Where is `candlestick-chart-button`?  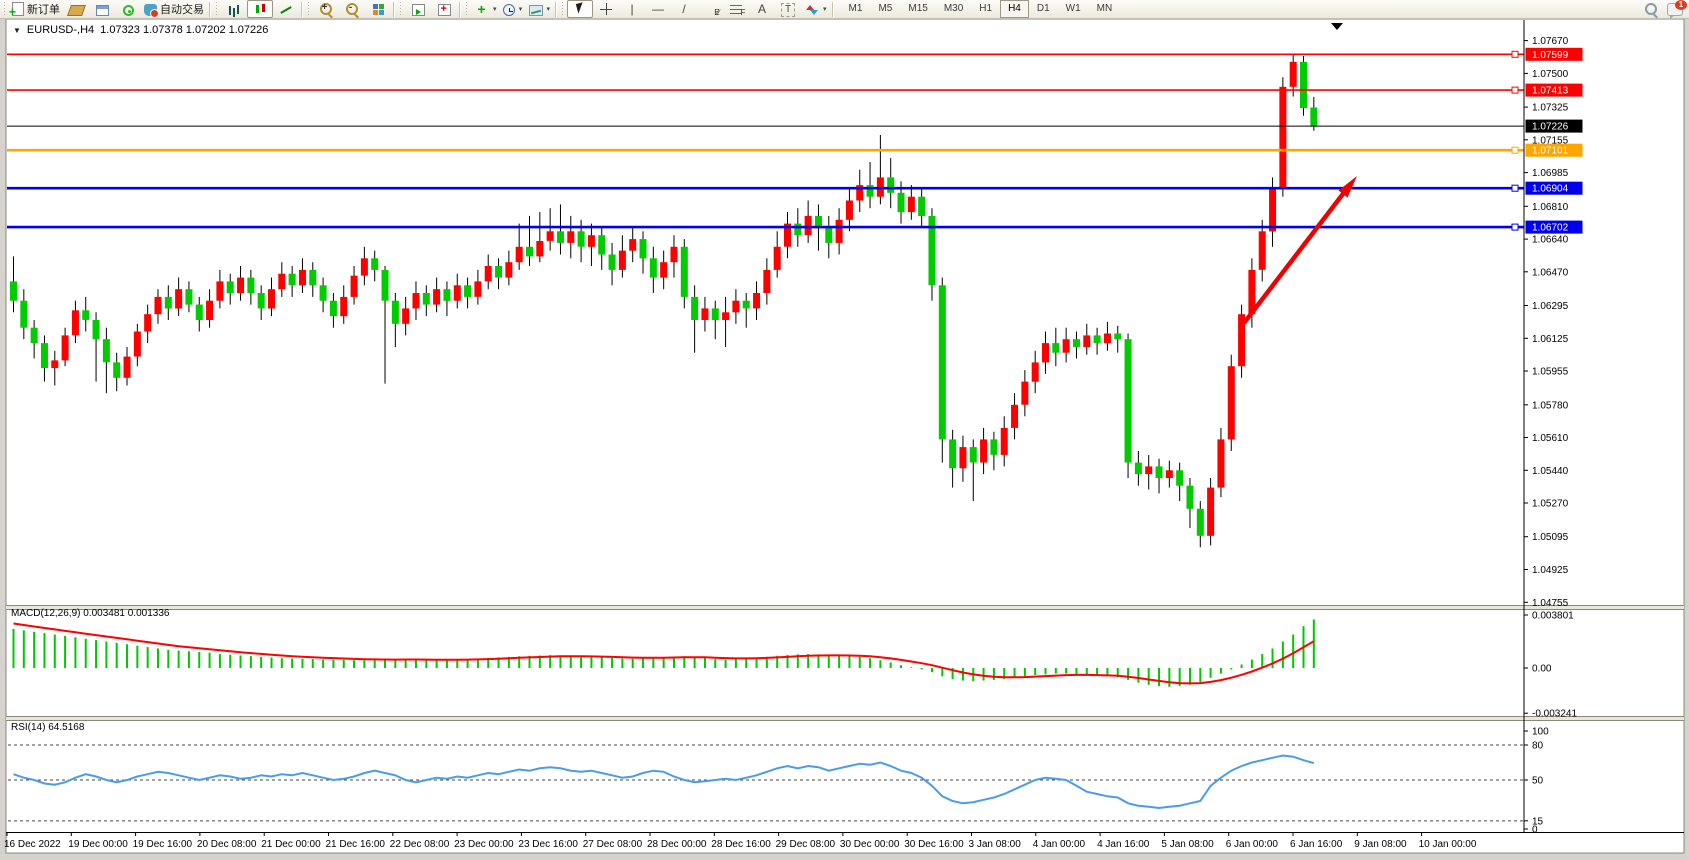
candlestick-chart-button is located at coordinates (260, 9).